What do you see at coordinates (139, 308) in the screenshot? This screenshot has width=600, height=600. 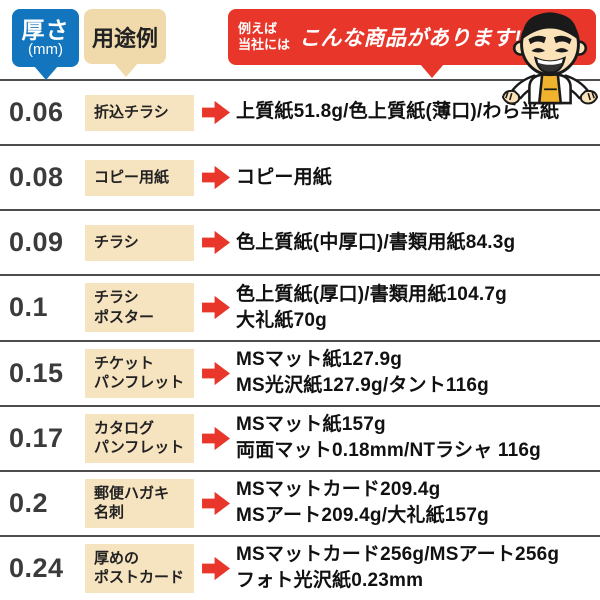 I see `usage-label: チラシ ポスター` at bounding box center [139, 308].